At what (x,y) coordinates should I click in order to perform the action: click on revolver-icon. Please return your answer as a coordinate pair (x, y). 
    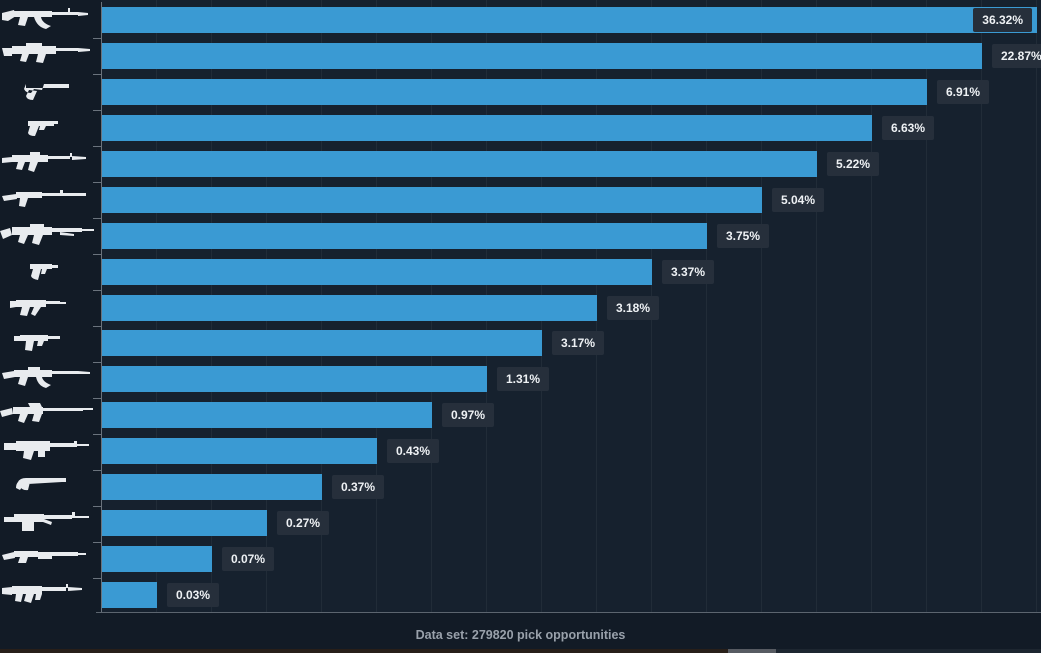
    Looking at the image, I should click on (46, 92).